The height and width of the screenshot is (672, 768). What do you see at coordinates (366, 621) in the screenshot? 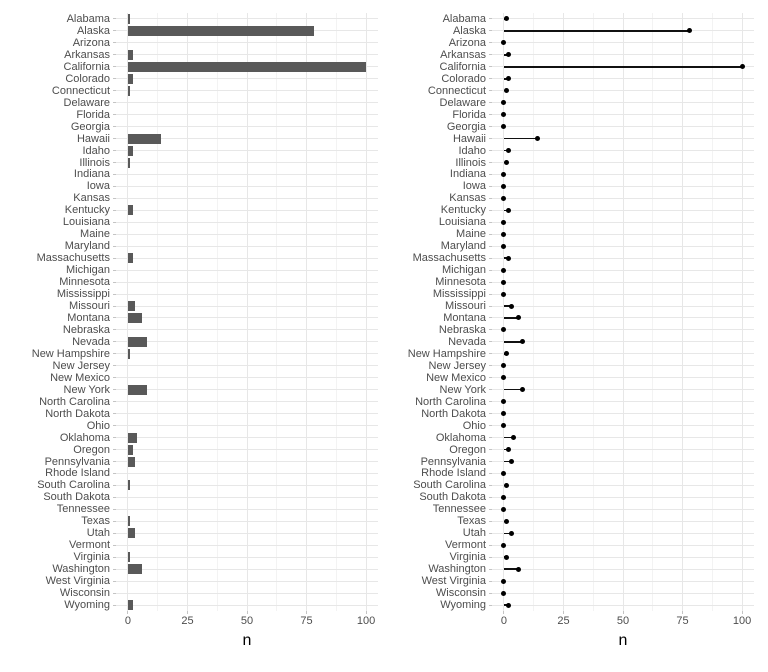
I see `x-axis-tick-label: 100` at bounding box center [366, 621].